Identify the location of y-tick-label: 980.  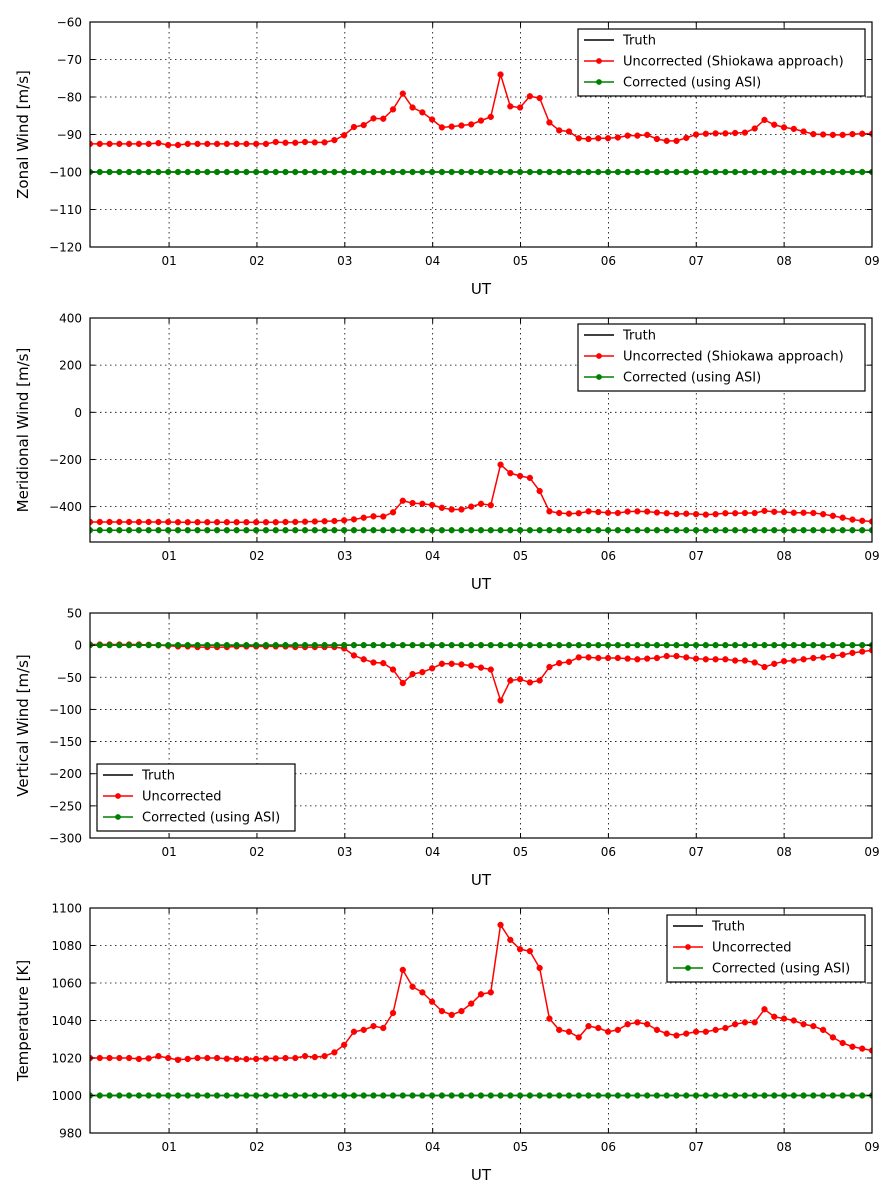
(70, 1134).